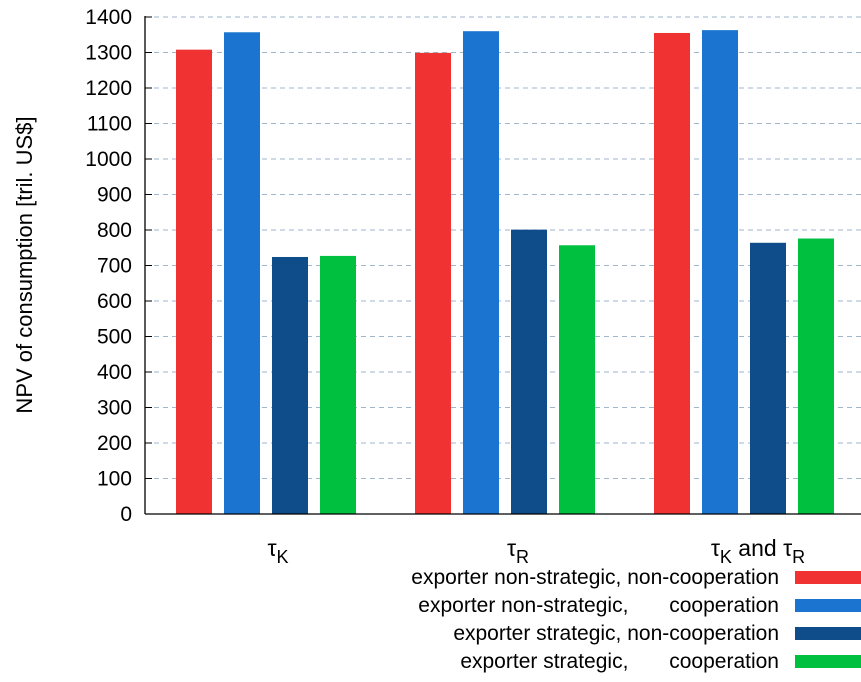  Describe the element at coordinates (619, 661) in the screenshot. I see `legend-label: exporter strategic, cooperation` at that location.